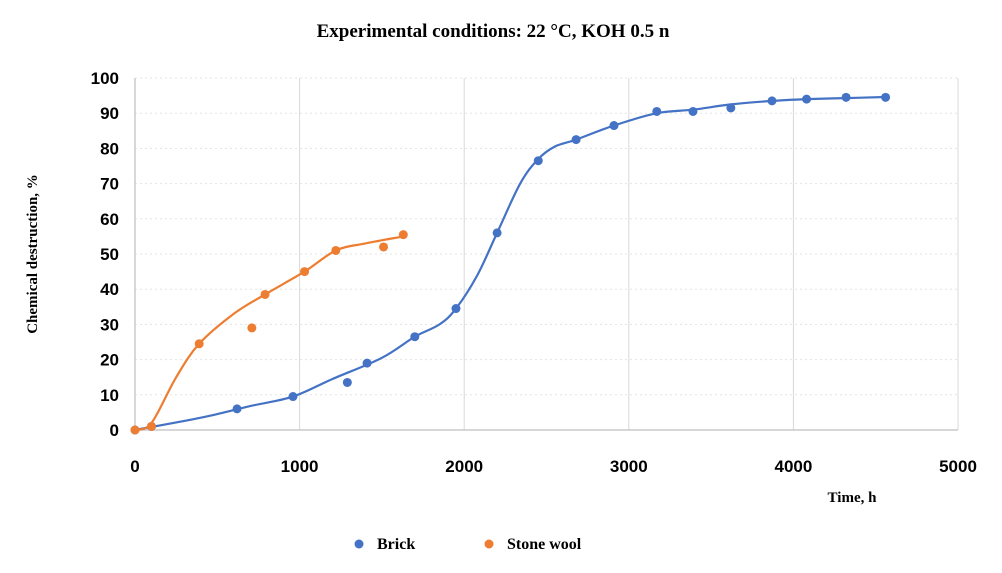 This screenshot has height=573, width=1002. Describe the element at coordinates (853, 498) in the screenshot. I see `x-axis-label: Time, h` at that location.